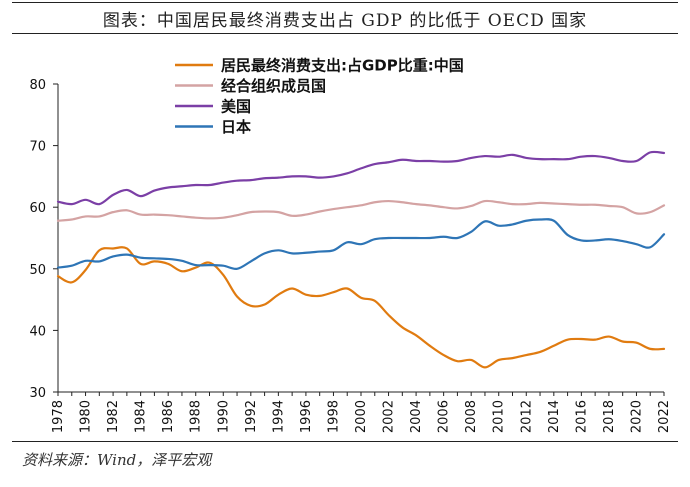 Image resolution: width=690 pixels, height=487 pixels. What do you see at coordinates (168, 416) in the screenshot?
I see `x-tick-label: 1986` at bounding box center [168, 416].